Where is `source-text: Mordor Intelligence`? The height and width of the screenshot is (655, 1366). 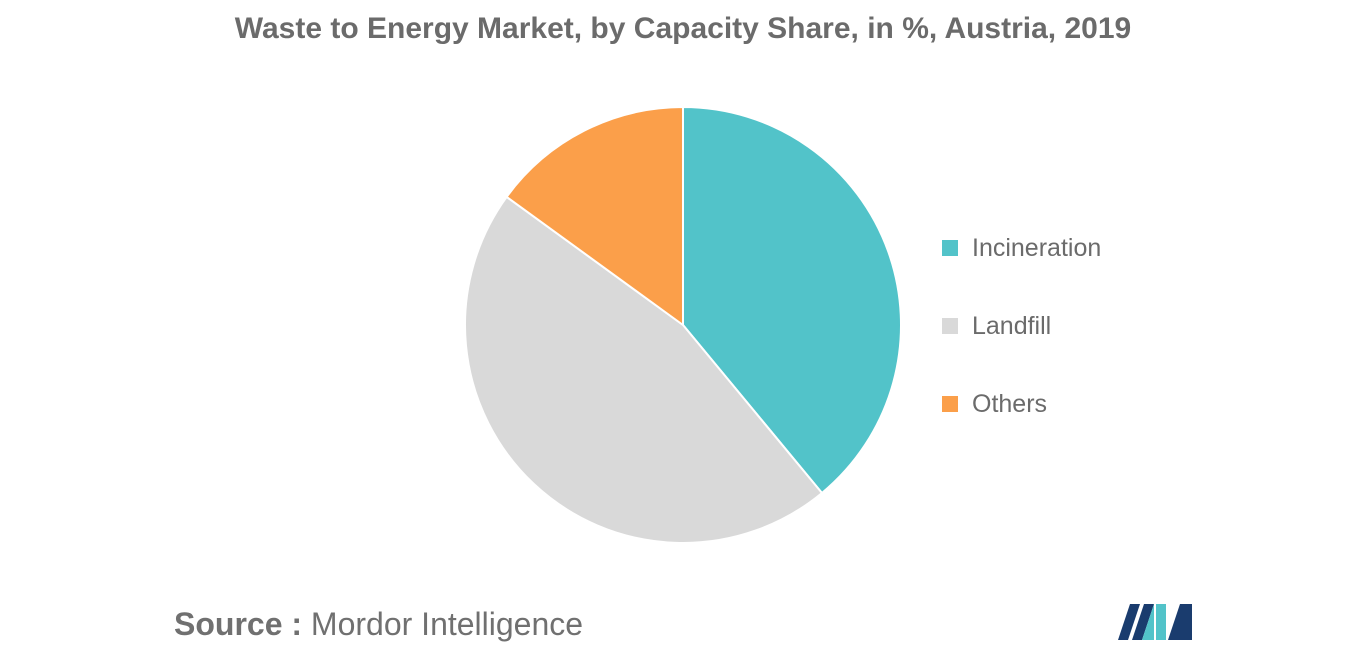 source-text: Mordor Intelligence is located at coordinates (447, 624).